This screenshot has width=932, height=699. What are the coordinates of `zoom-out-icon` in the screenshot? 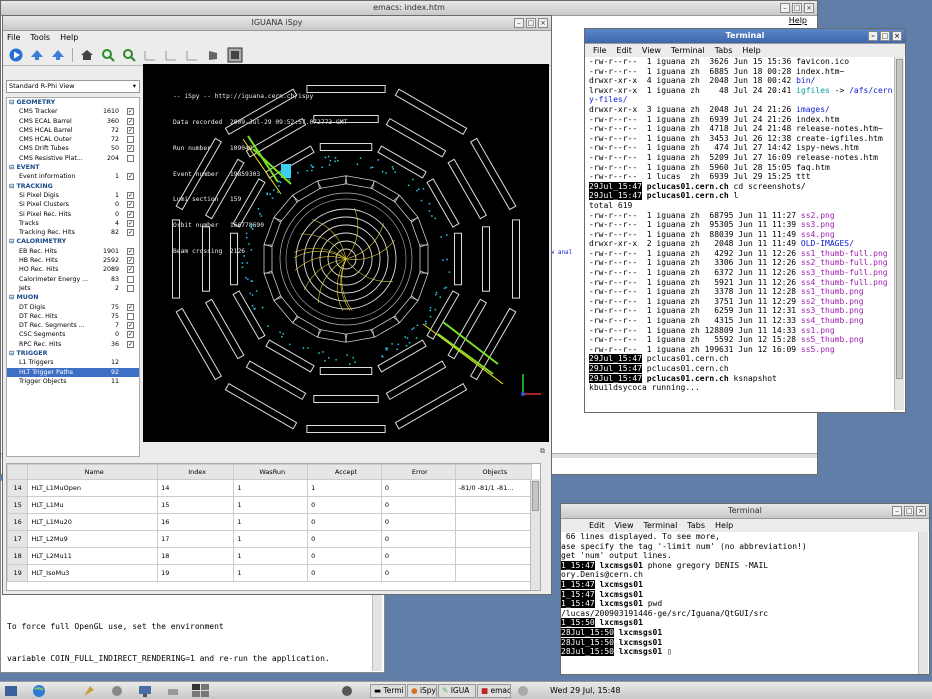 It's located at (129, 55).